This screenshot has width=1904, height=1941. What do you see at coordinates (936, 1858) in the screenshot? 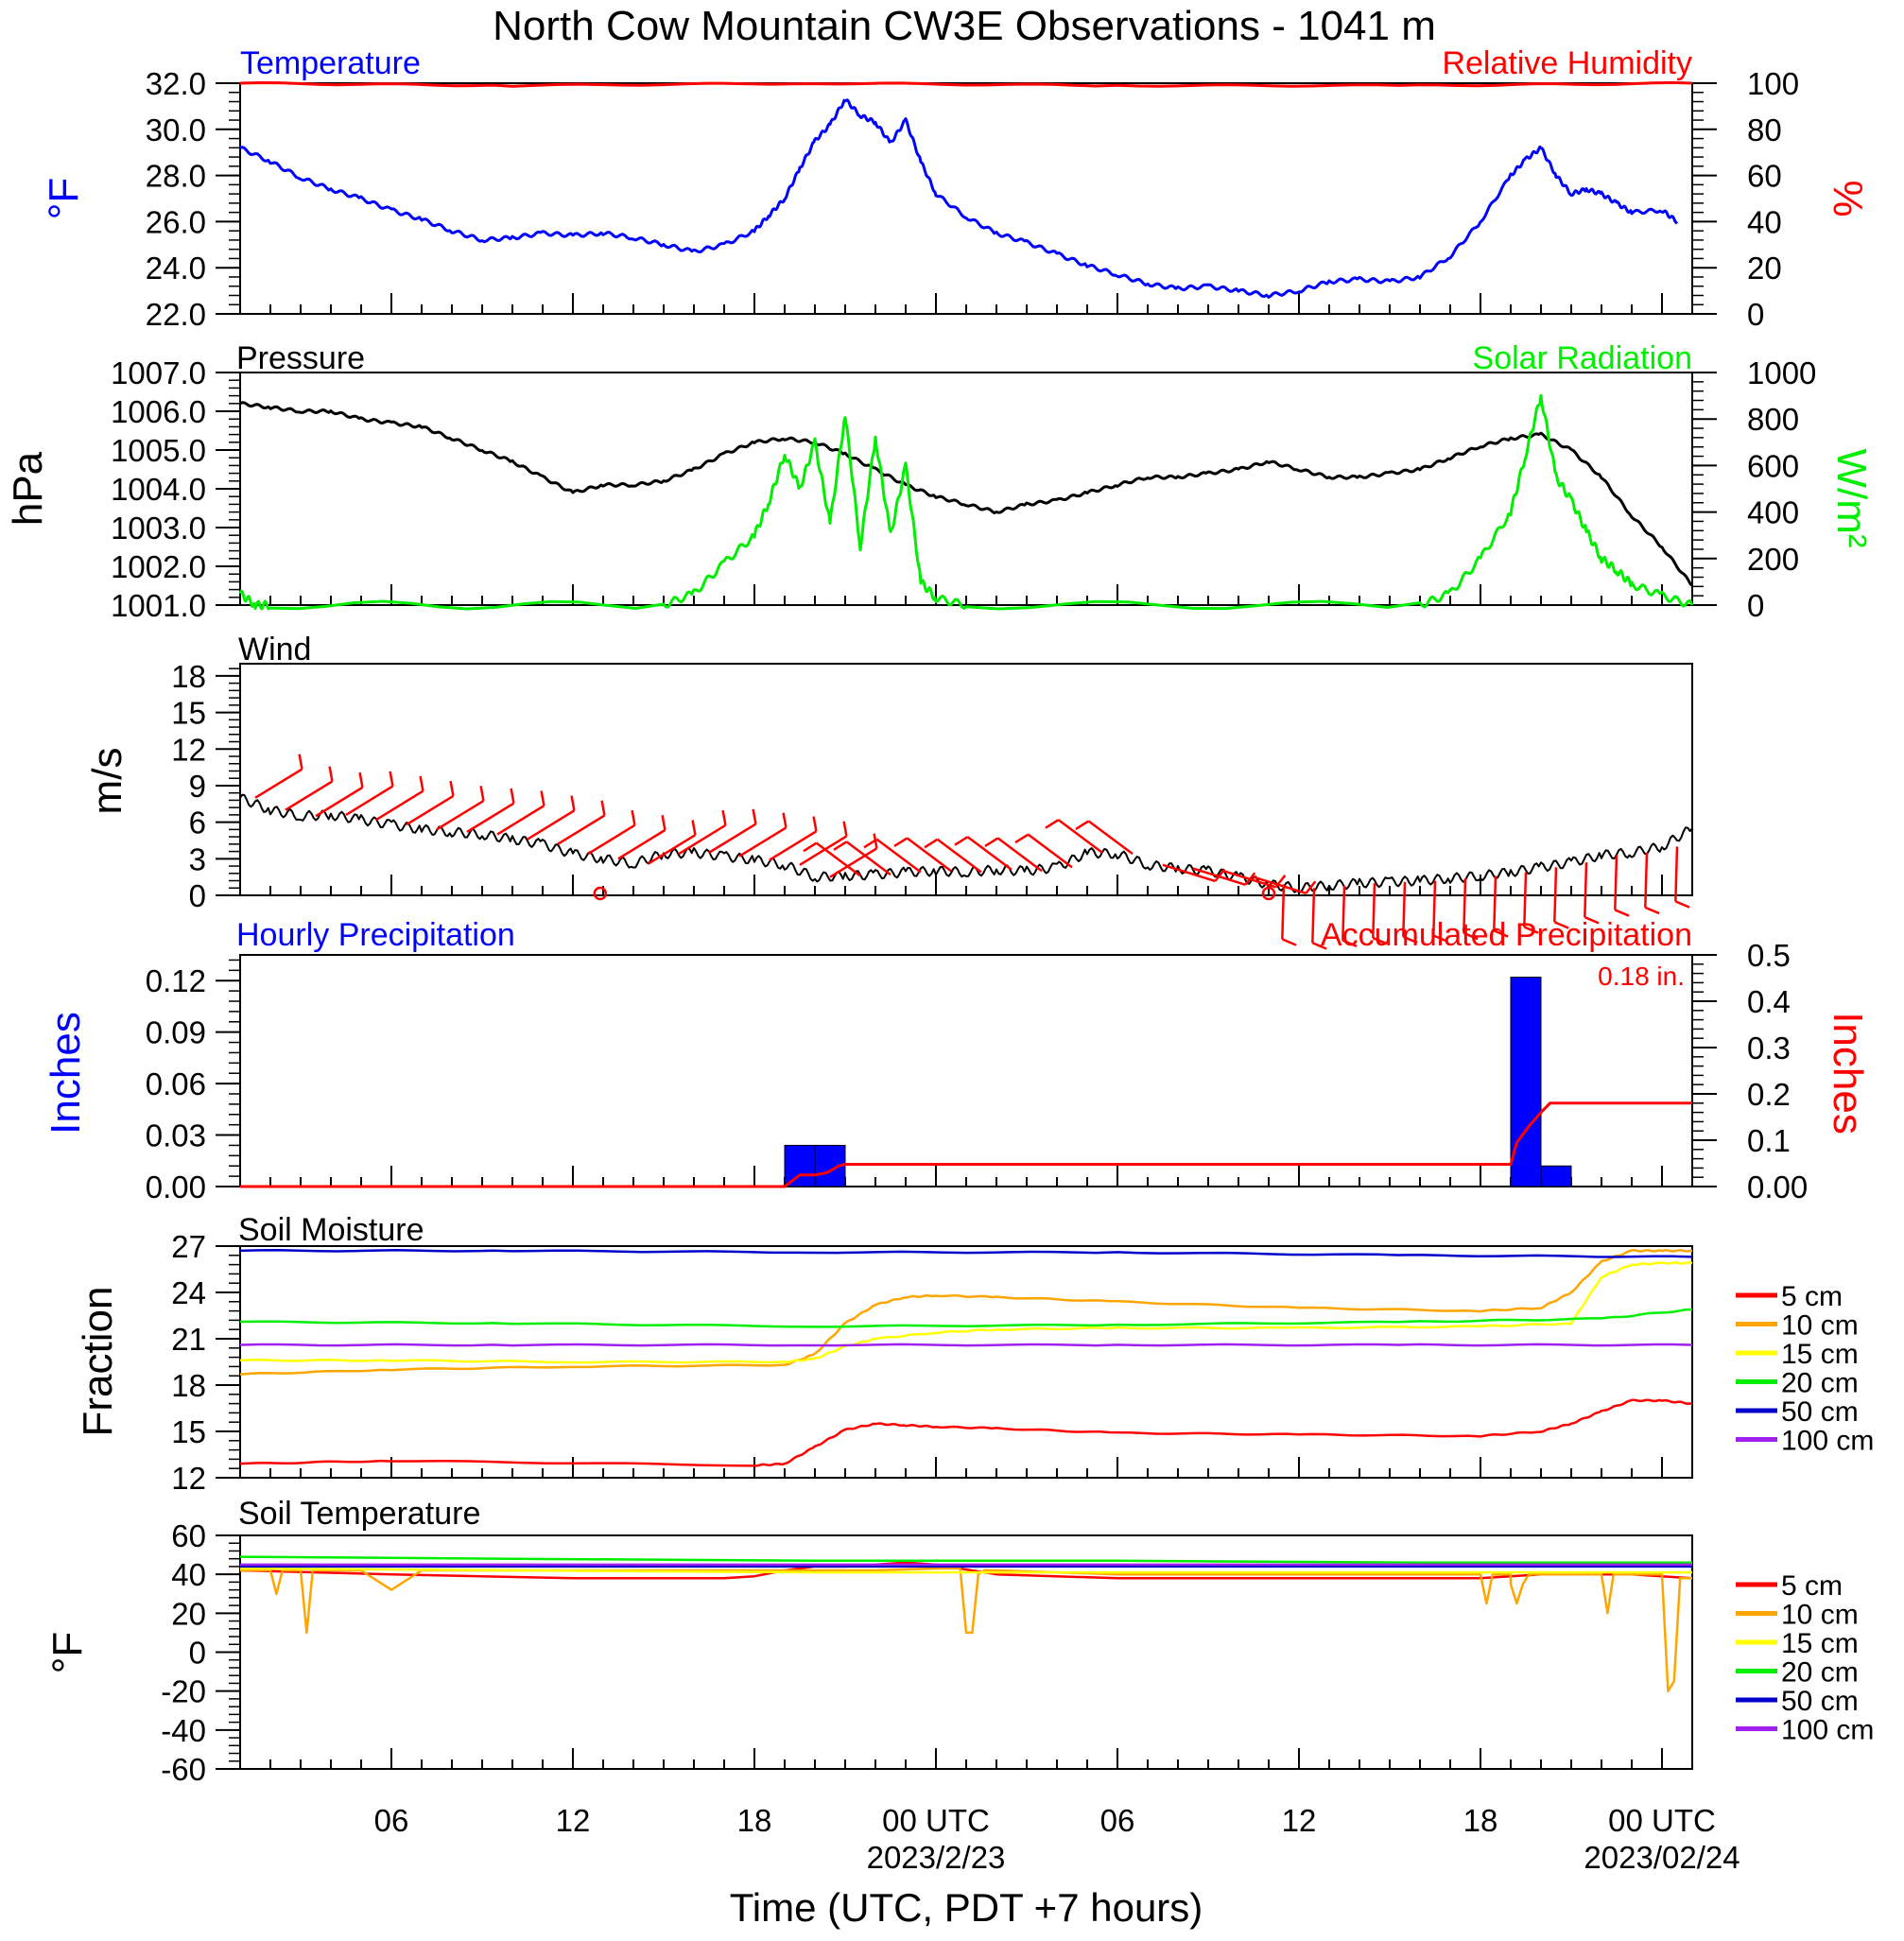
I see `x-date-label: 2023/2/23` at bounding box center [936, 1858].